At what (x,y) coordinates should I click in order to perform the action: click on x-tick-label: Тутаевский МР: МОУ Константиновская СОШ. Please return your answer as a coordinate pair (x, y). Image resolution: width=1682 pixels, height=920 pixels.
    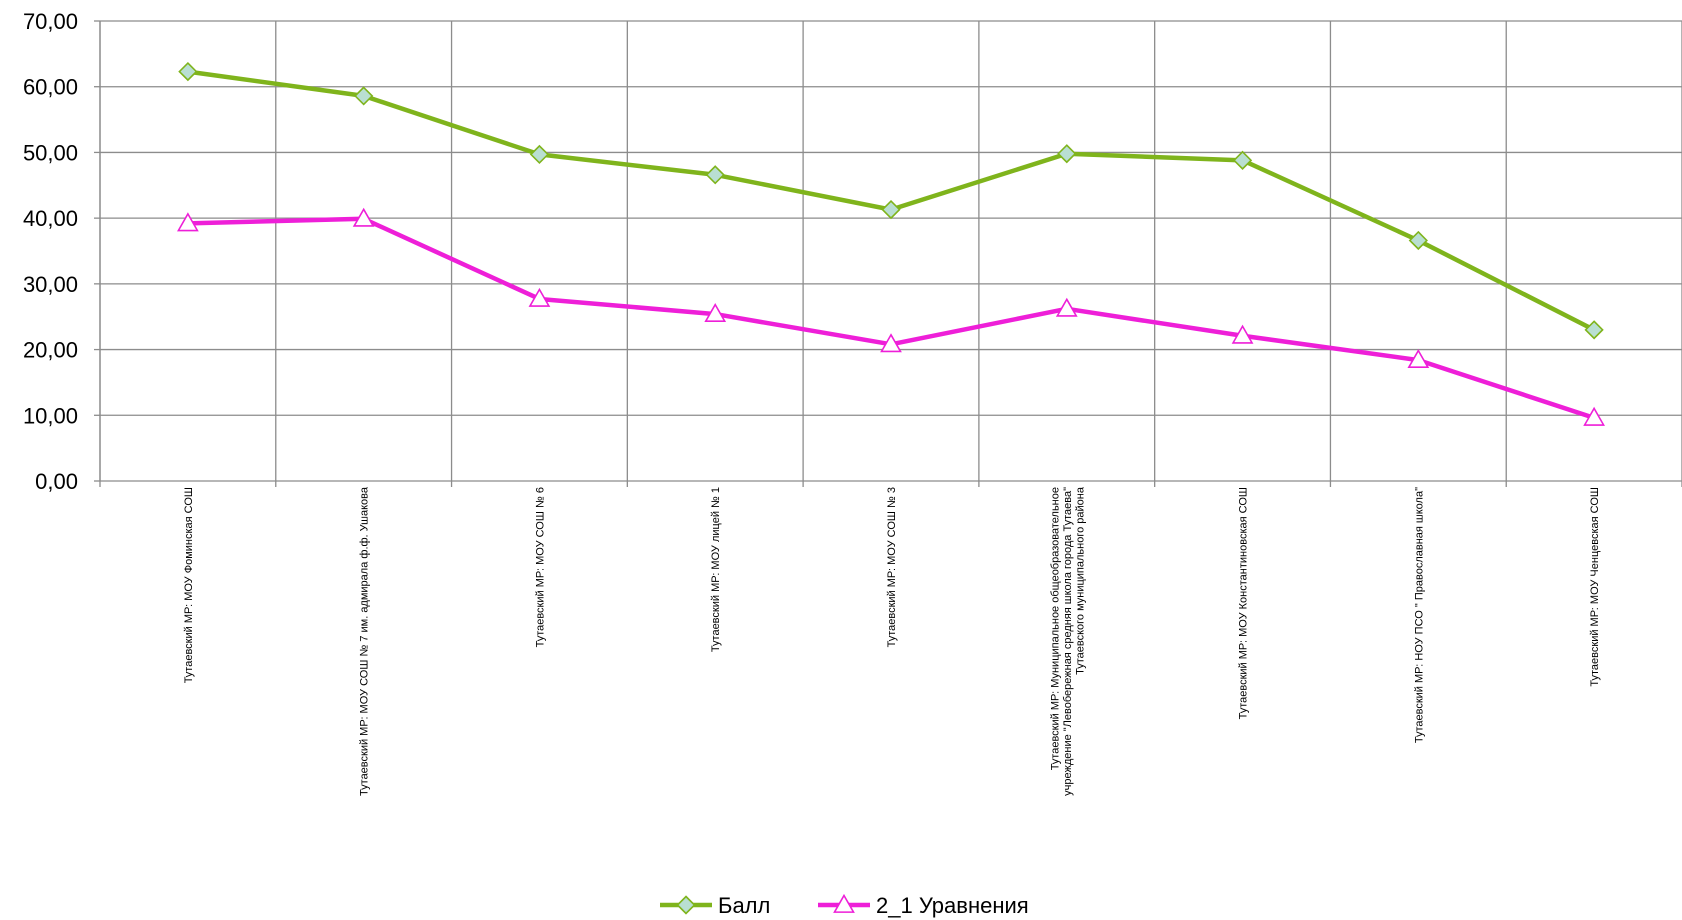
    Looking at the image, I should click on (1244, 603).